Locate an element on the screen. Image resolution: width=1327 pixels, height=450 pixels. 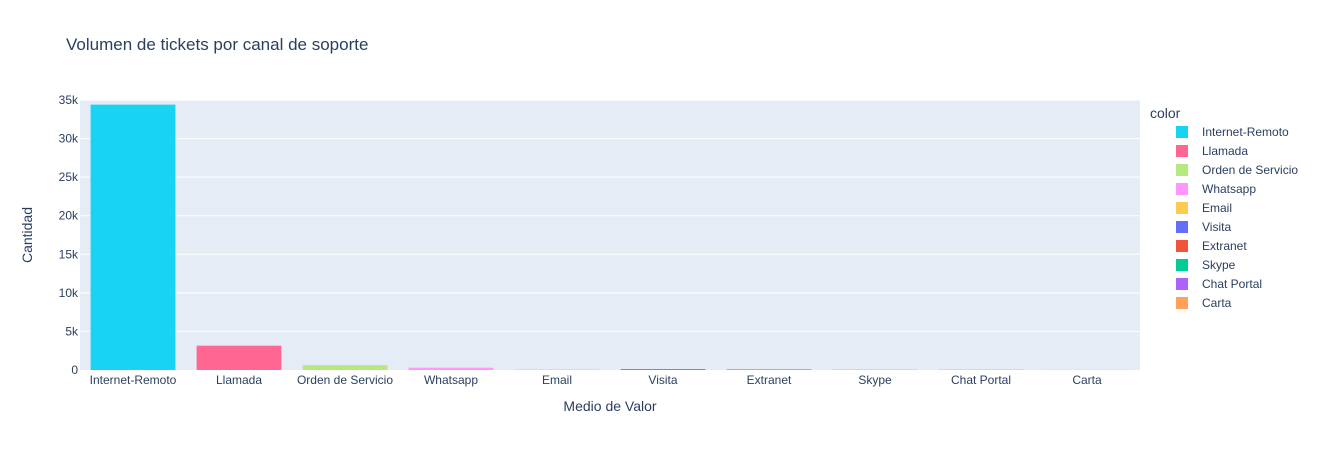
y-tick-label: 30k is located at coordinates (69, 139).